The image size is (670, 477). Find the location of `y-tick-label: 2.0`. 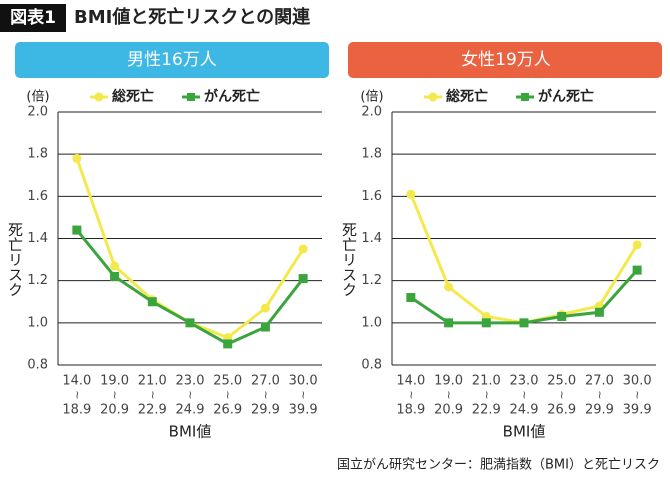

y-tick-label: 2.0 is located at coordinates (37, 112).